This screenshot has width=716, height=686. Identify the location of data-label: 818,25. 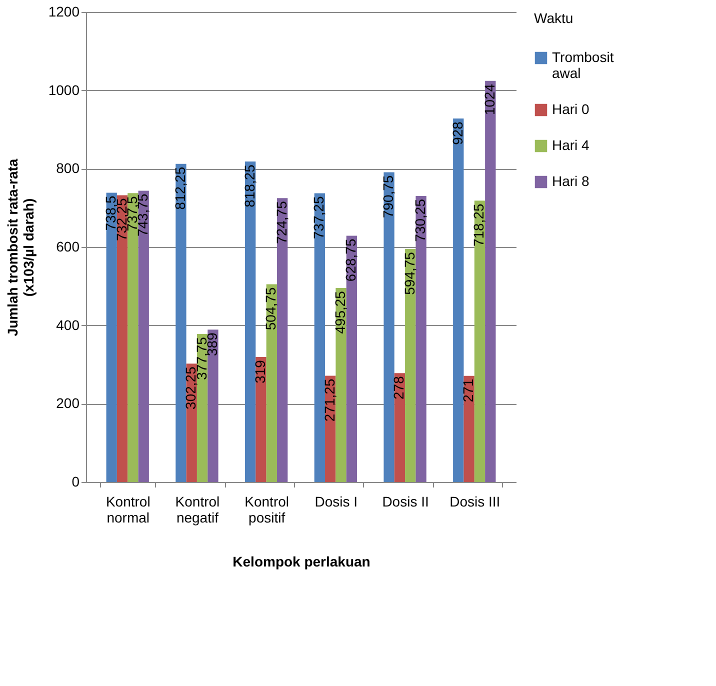
(249, 186).